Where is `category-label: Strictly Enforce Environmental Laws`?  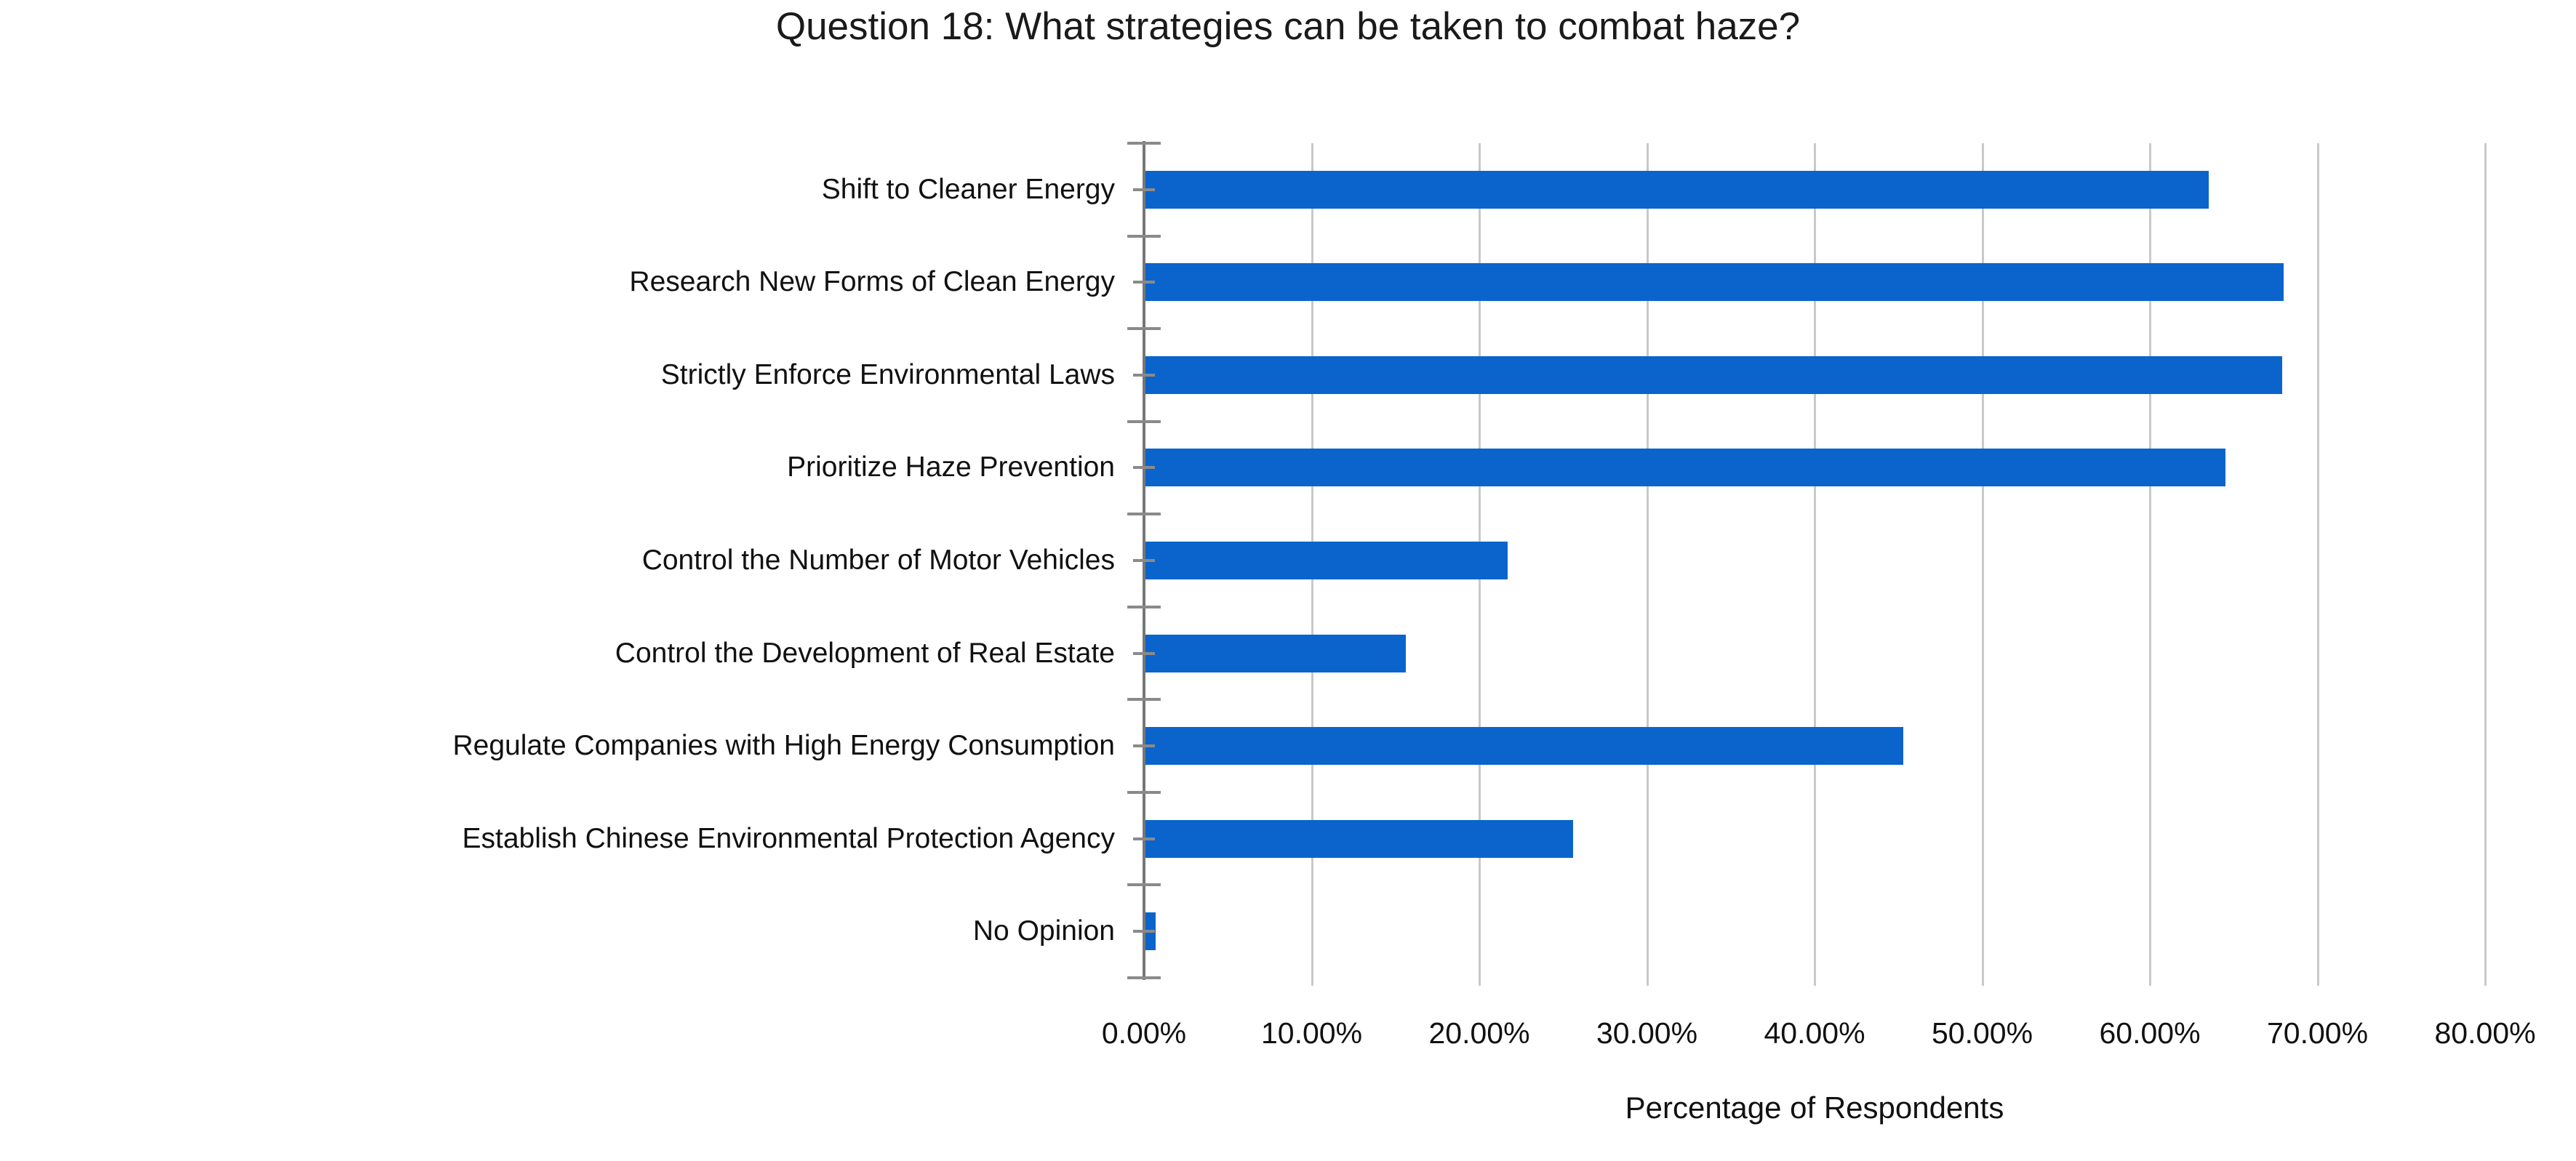
category-label: Strictly Enforce Environmental Laws is located at coordinates (887, 374).